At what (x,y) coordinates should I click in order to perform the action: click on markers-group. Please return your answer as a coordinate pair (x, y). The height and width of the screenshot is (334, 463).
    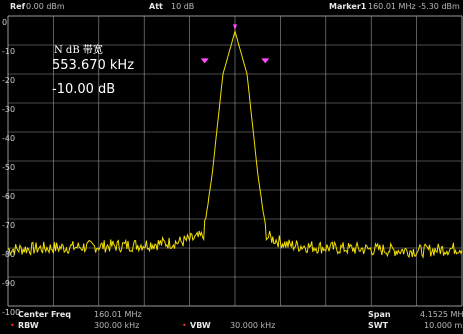
    Looking at the image, I should click on (235, 44).